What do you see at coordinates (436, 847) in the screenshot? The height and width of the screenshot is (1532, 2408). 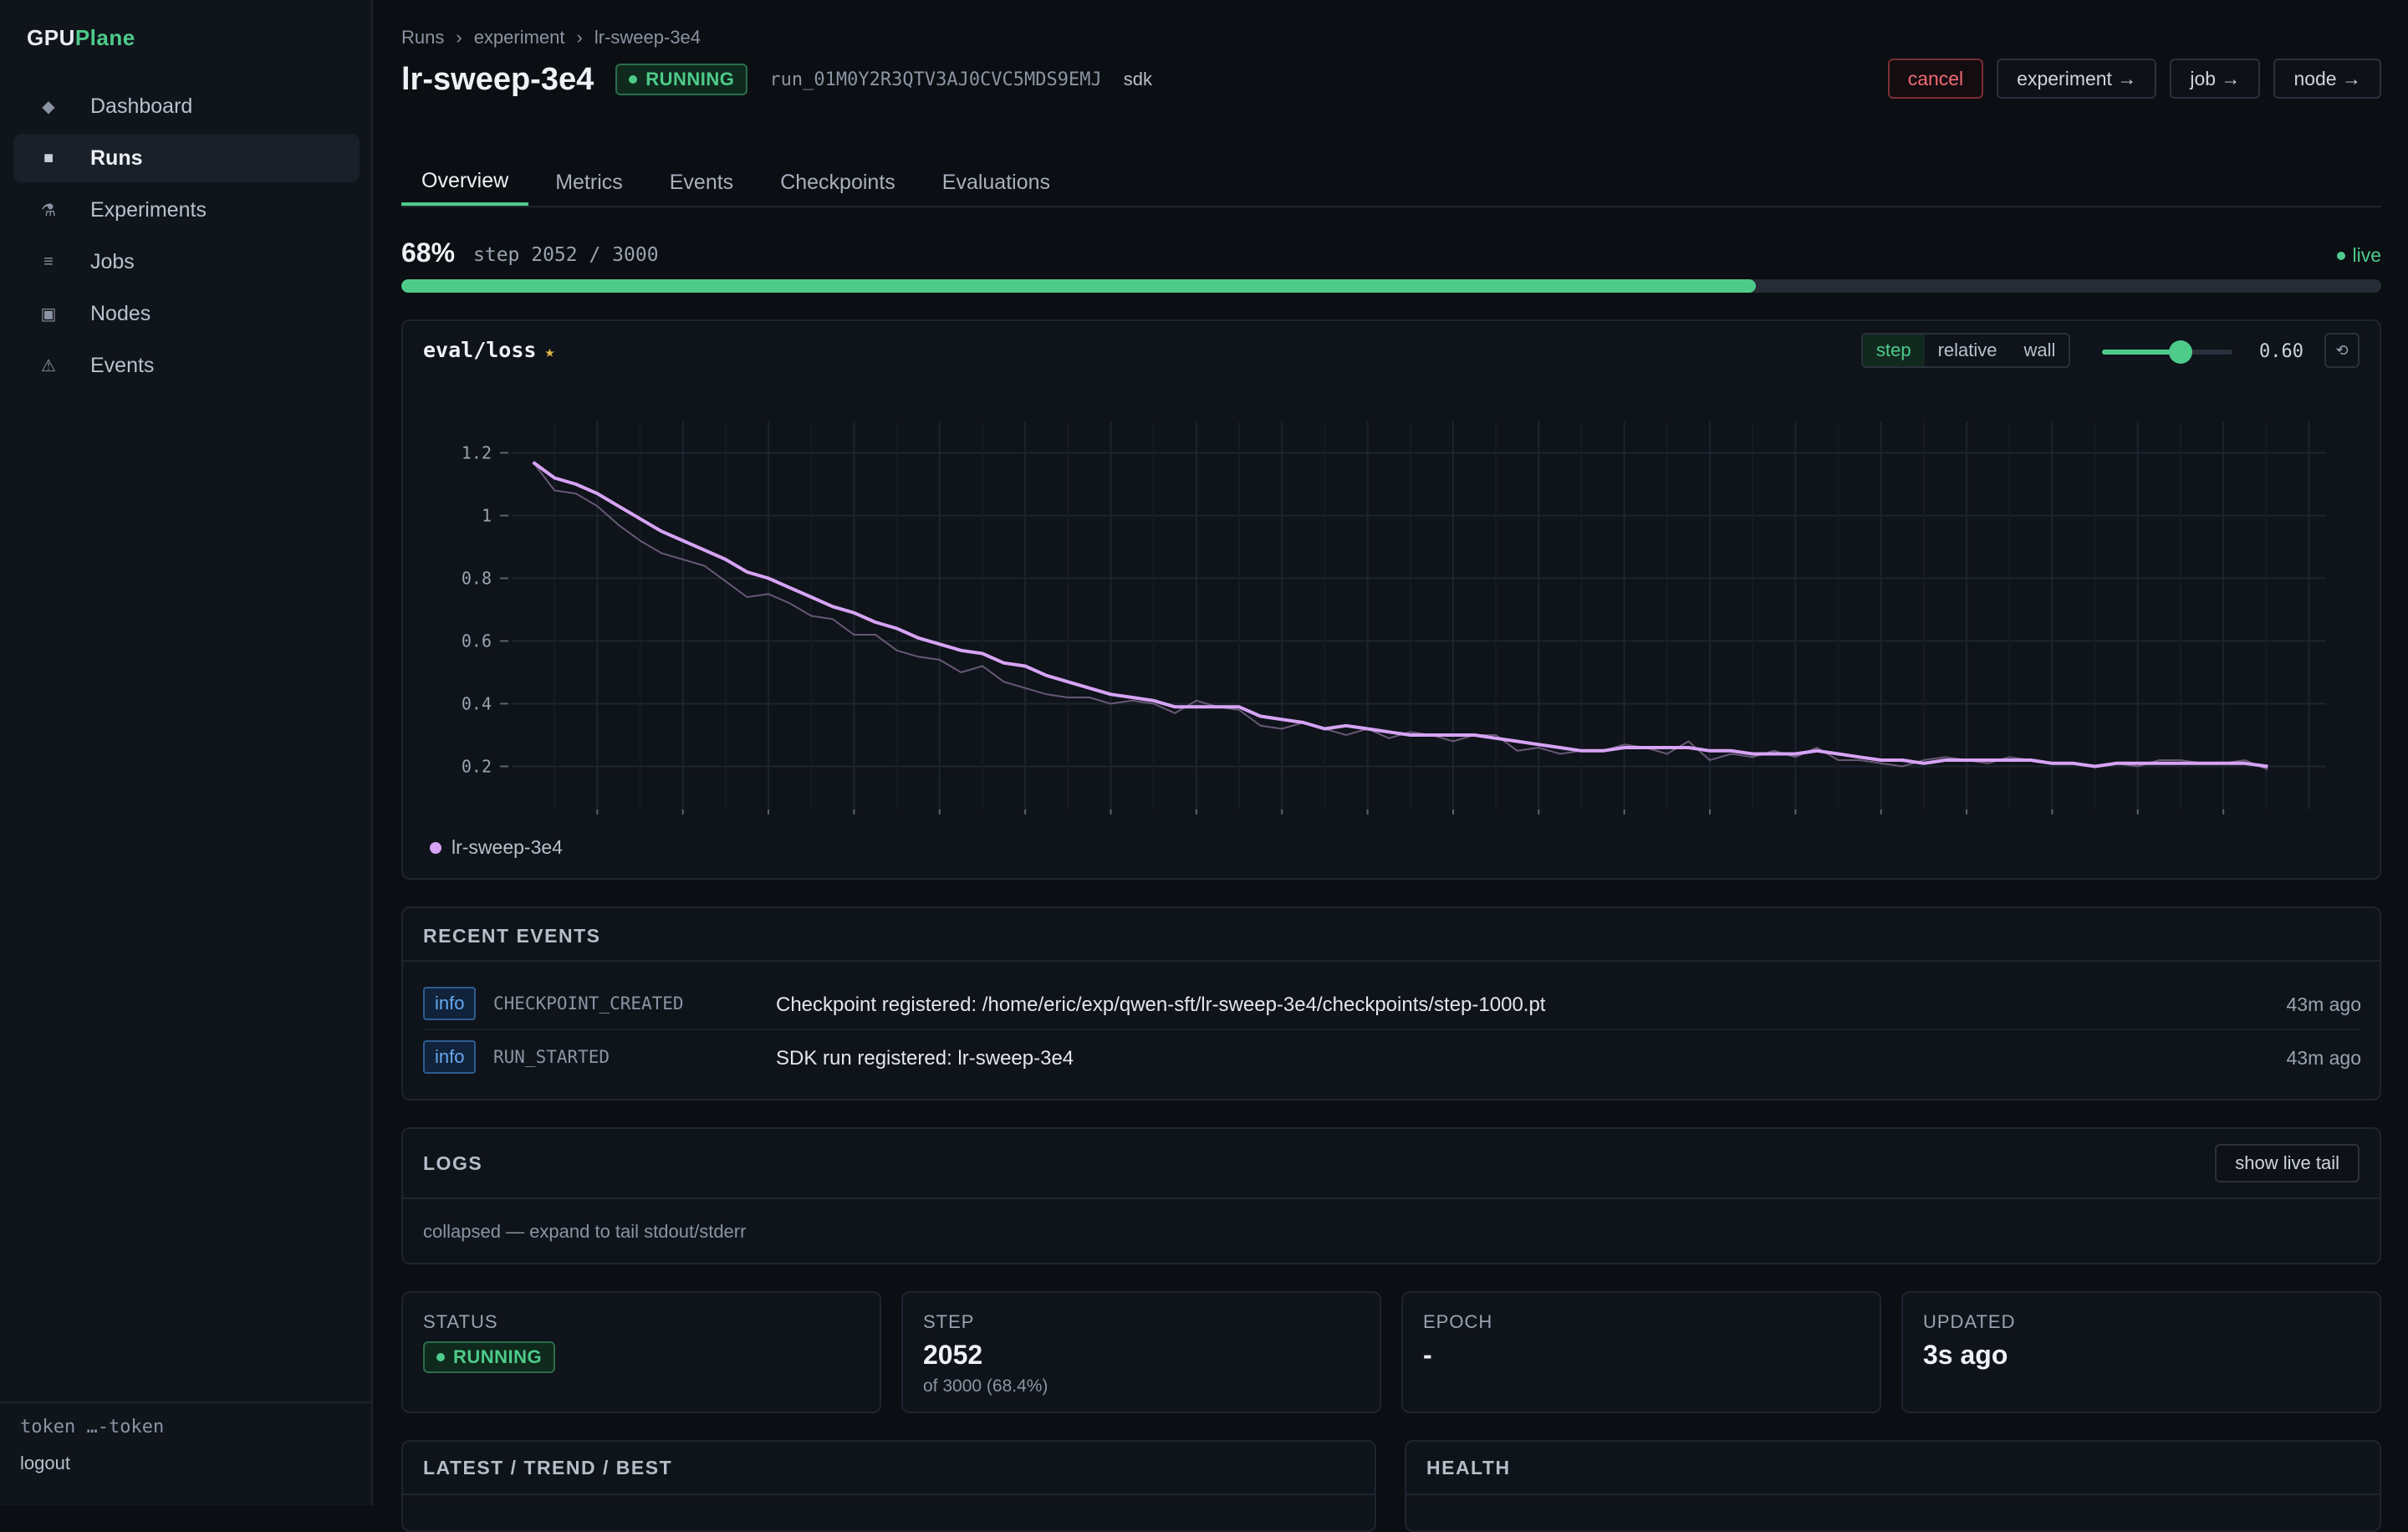 I see `legend-swatch` at bounding box center [436, 847].